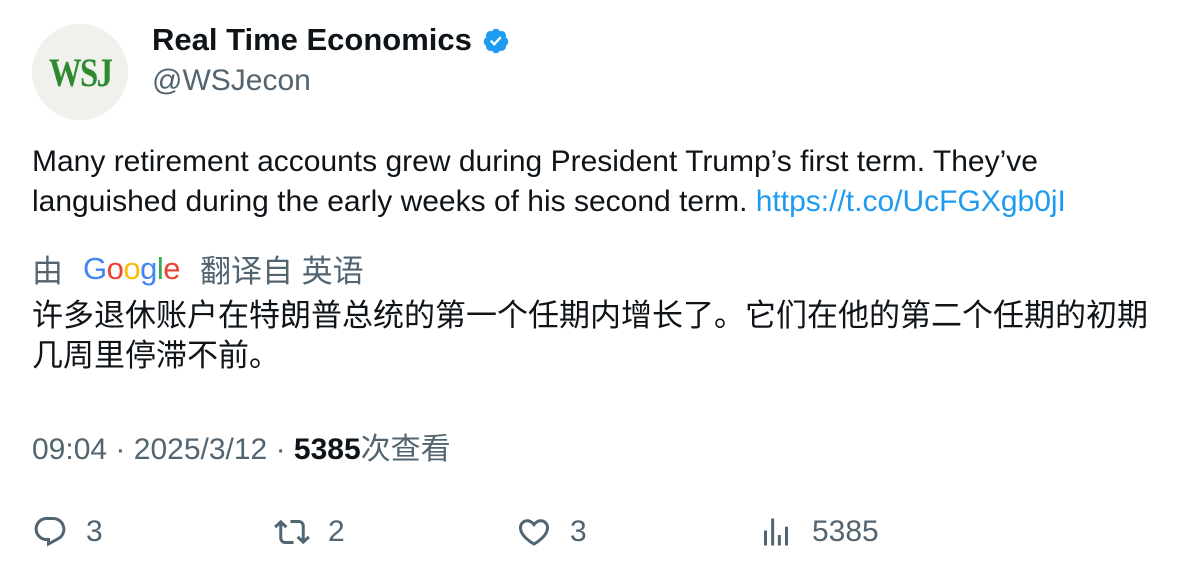  I want to click on tweet-date: 2025/3/12, so click(200, 449).